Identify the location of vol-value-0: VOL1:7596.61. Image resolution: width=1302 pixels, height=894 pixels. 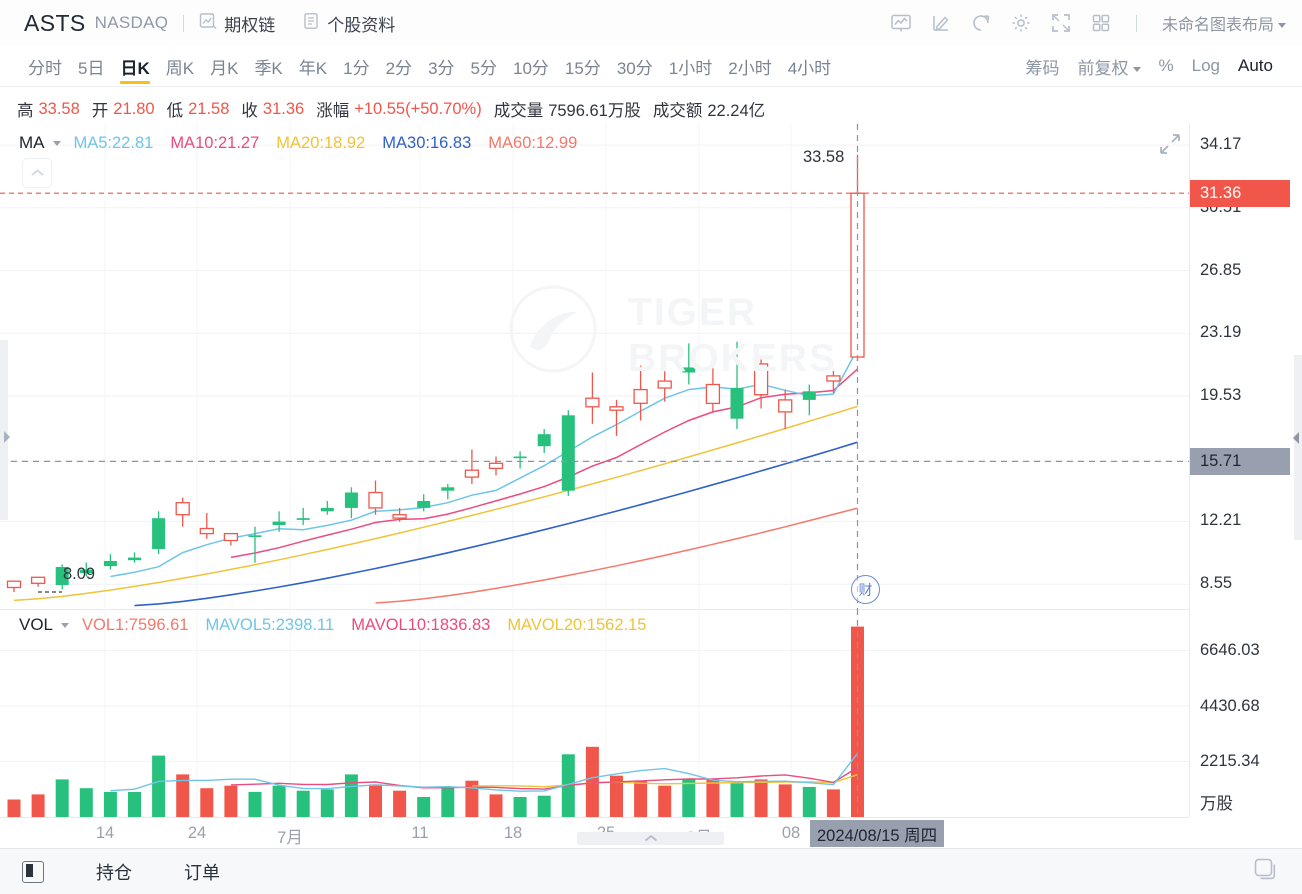
(135, 624).